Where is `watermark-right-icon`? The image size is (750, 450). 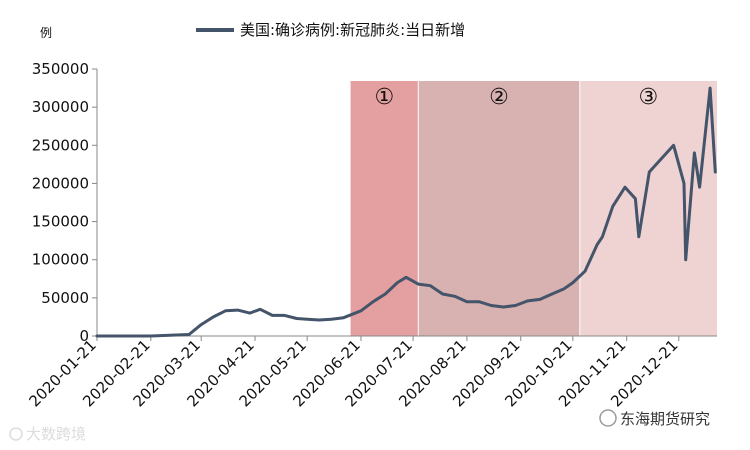 watermark-right-icon is located at coordinates (608, 418).